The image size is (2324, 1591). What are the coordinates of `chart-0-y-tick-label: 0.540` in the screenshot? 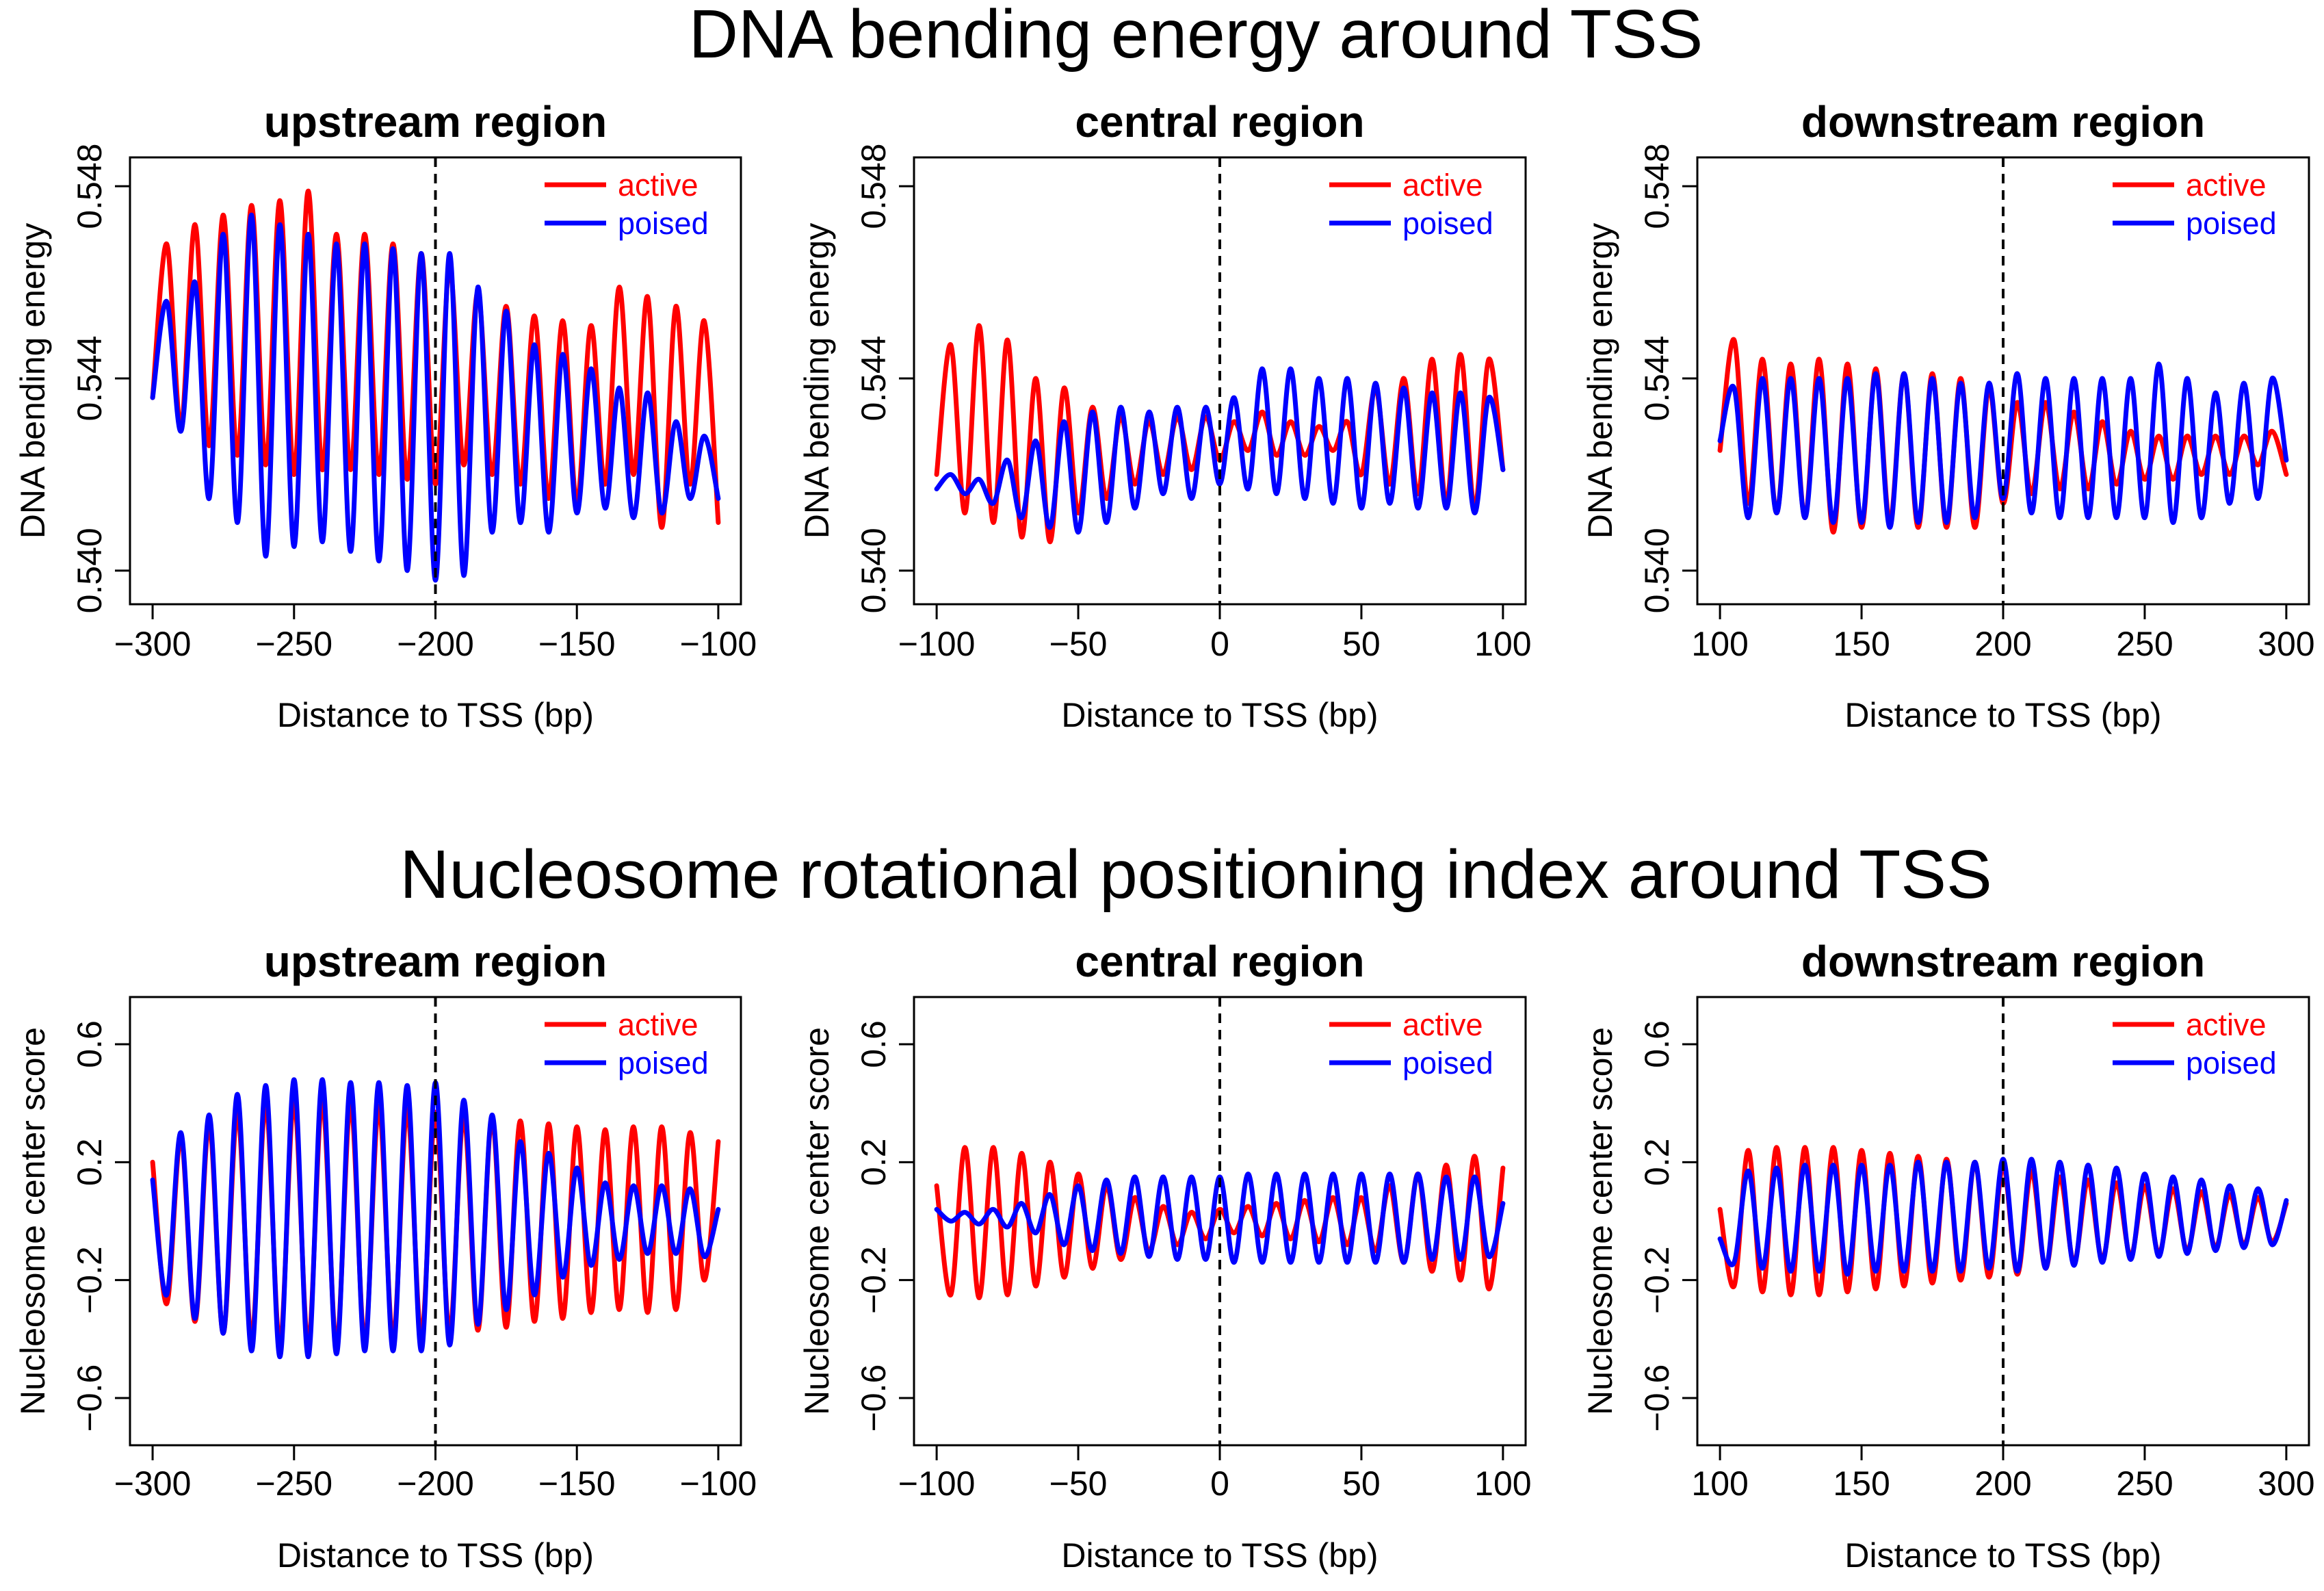 It's located at (89, 570).